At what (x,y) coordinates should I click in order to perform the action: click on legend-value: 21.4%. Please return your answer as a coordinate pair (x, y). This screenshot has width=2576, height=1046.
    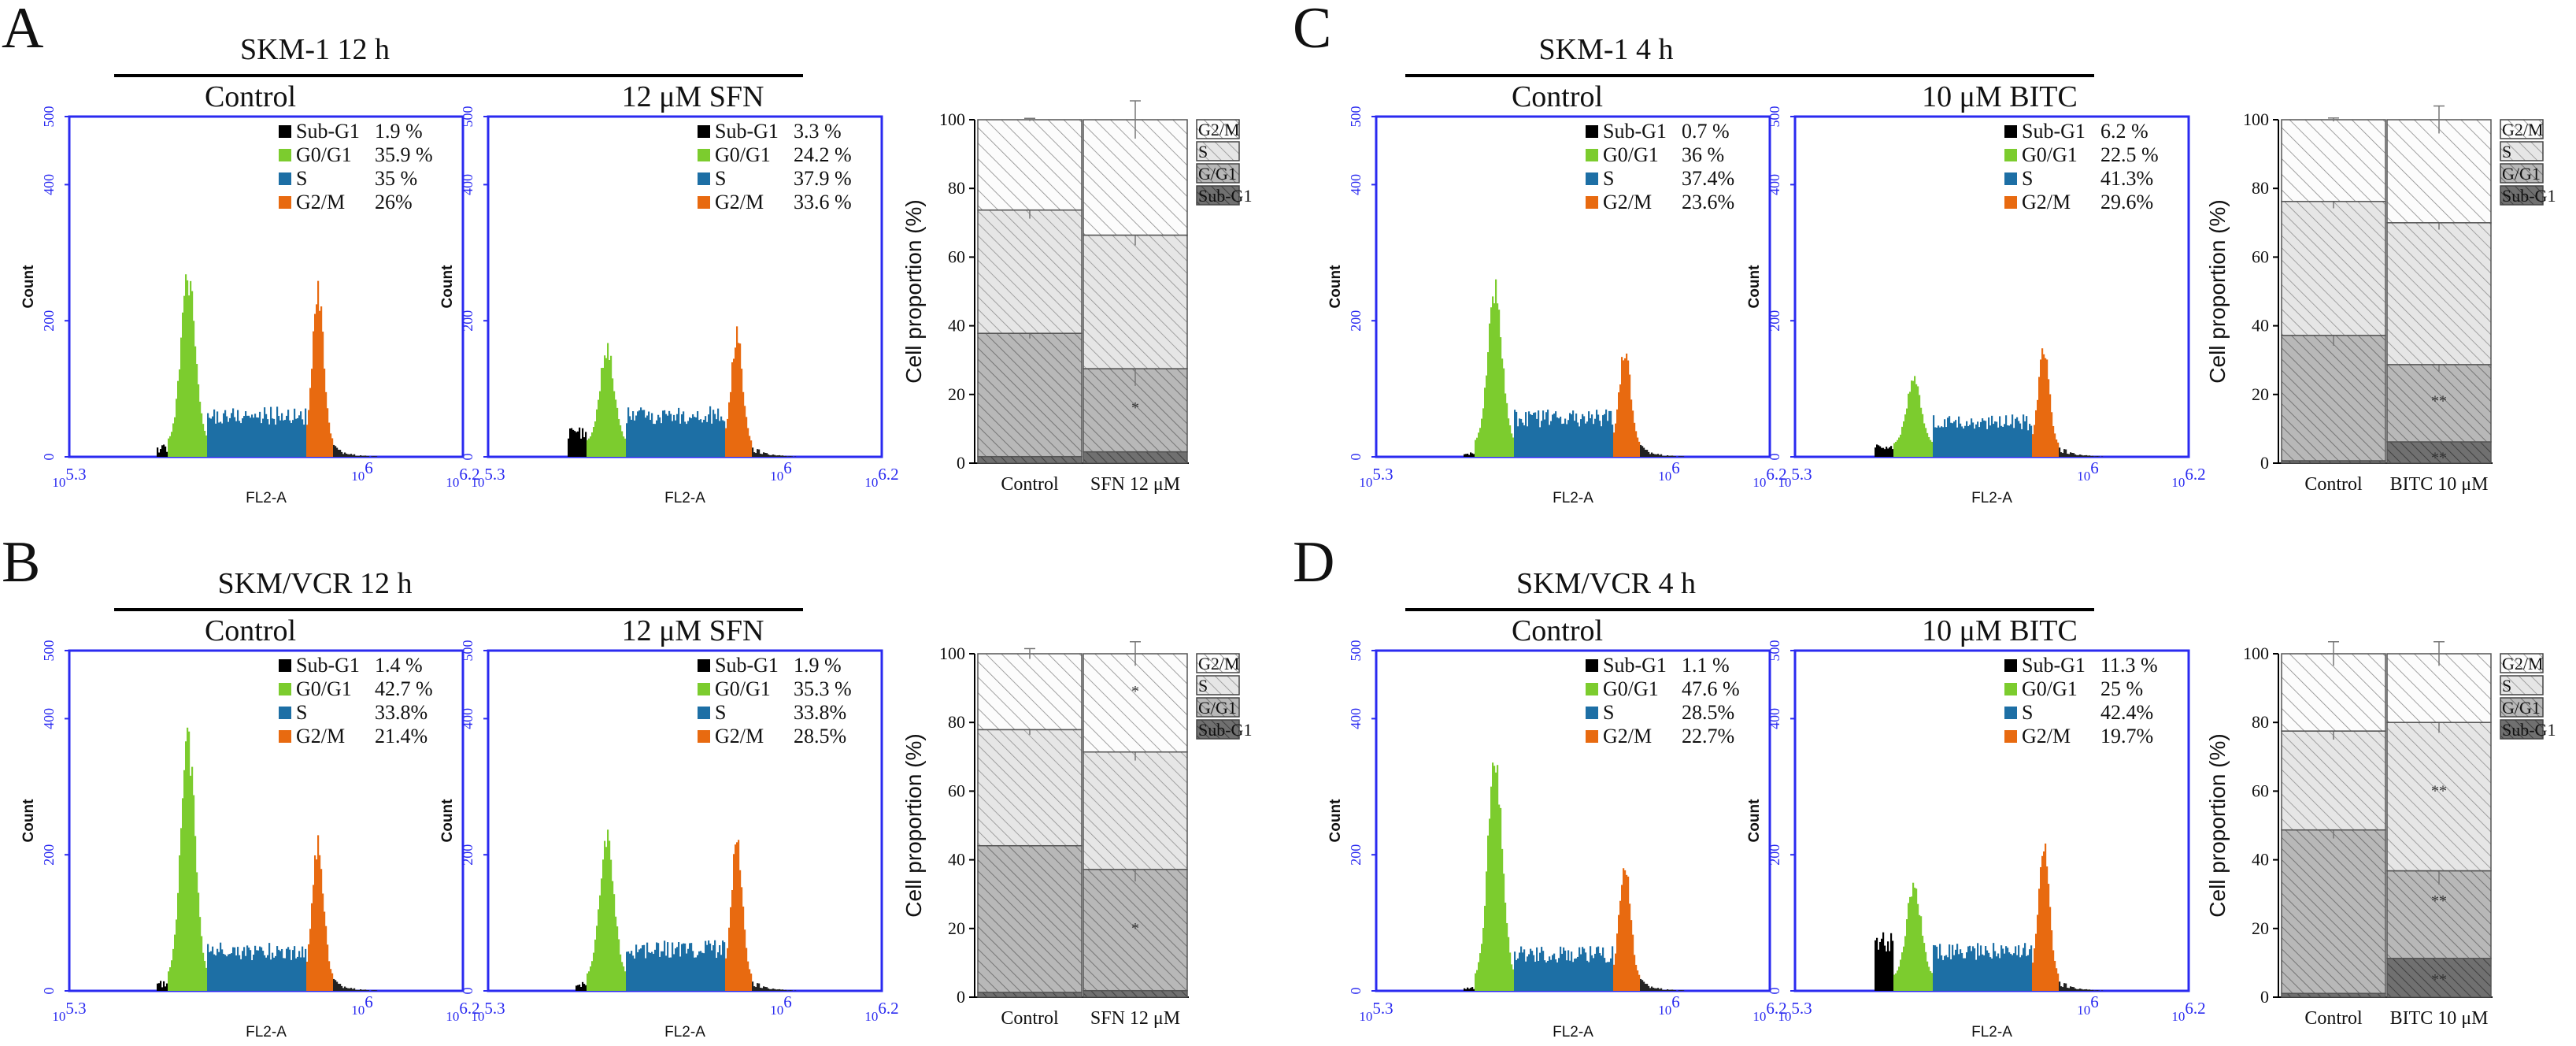
    Looking at the image, I should click on (401, 736).